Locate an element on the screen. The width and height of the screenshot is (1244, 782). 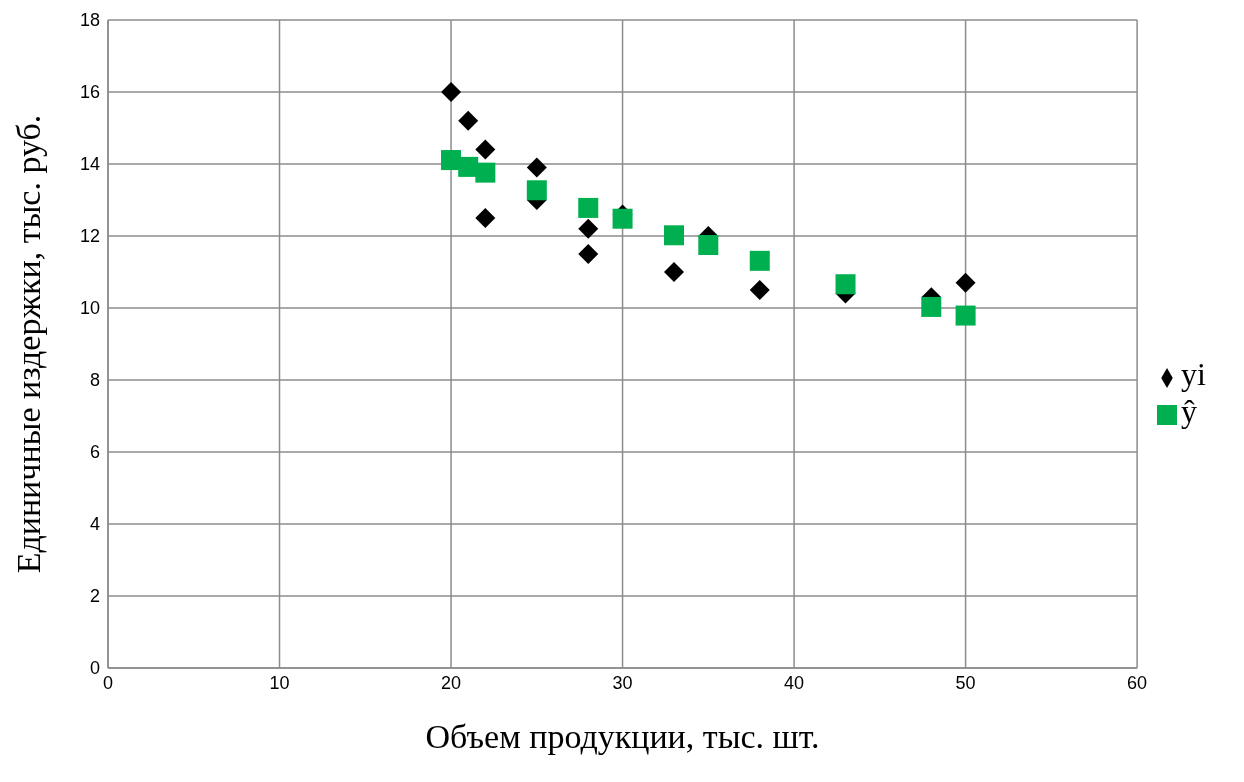
x-tick-label: 0 is located at coordinates (108, 682).